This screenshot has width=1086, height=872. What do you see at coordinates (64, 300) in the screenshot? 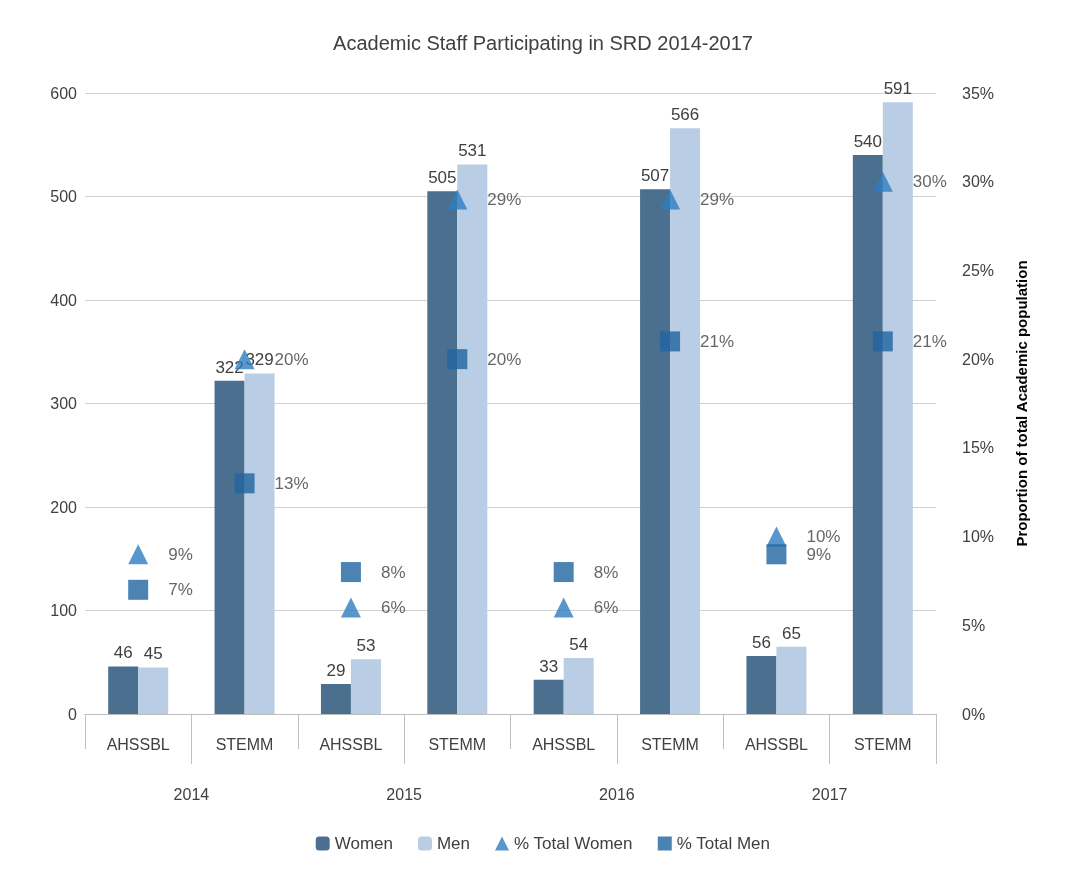
I see `y-tick-label: 400` at bounding box center [64, 300].